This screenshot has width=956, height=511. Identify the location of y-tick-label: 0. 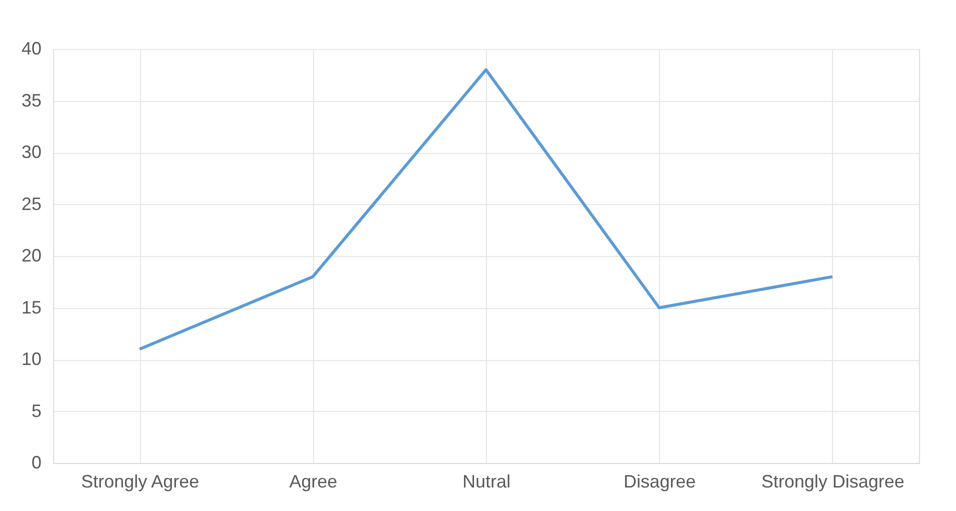
(36, 462).